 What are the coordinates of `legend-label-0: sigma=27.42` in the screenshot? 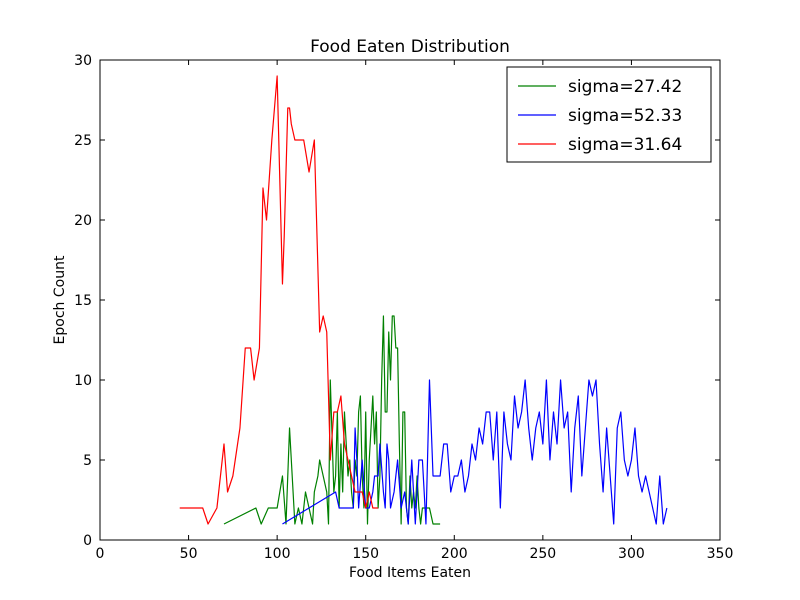 It's located at (625, 87).